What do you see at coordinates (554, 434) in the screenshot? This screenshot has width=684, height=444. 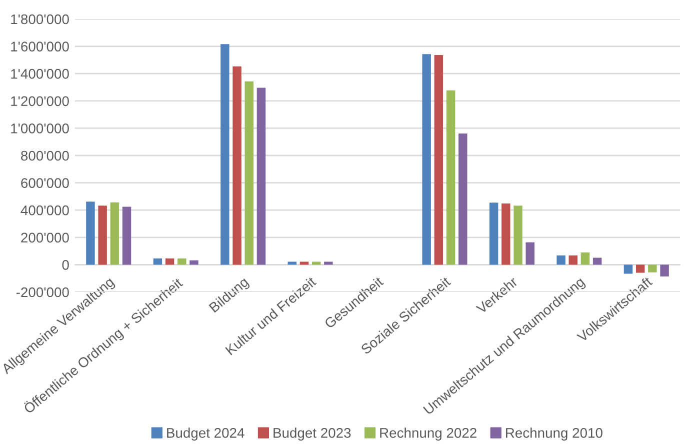 I see `legend-label: Rechnung 2010` at bounding box center [554, 434].